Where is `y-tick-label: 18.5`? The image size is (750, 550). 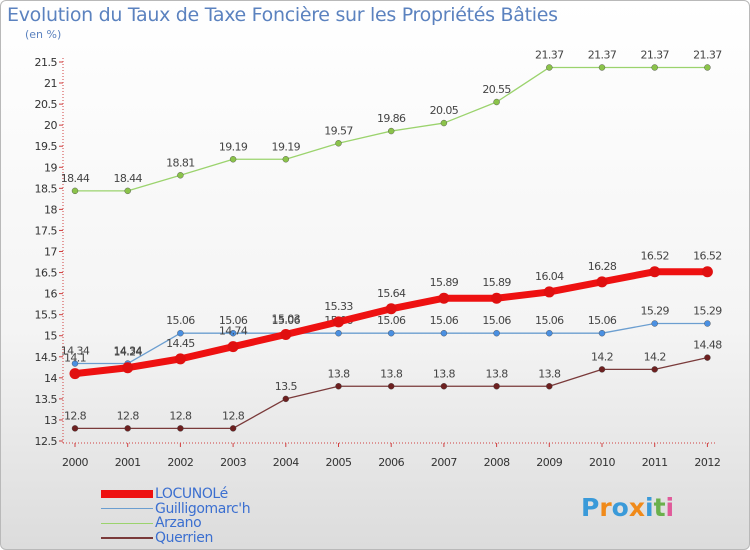
y-tick-label: 18.5 is located at coordinates (46, 188).